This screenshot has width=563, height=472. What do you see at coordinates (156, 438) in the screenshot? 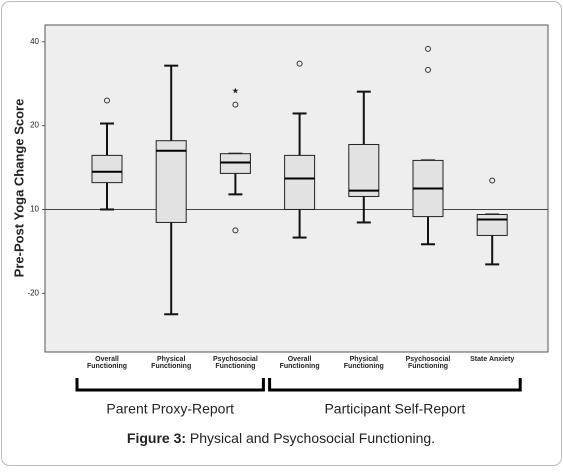
I see `caption-label: Figure 3:` at bounding box center [156, 438].